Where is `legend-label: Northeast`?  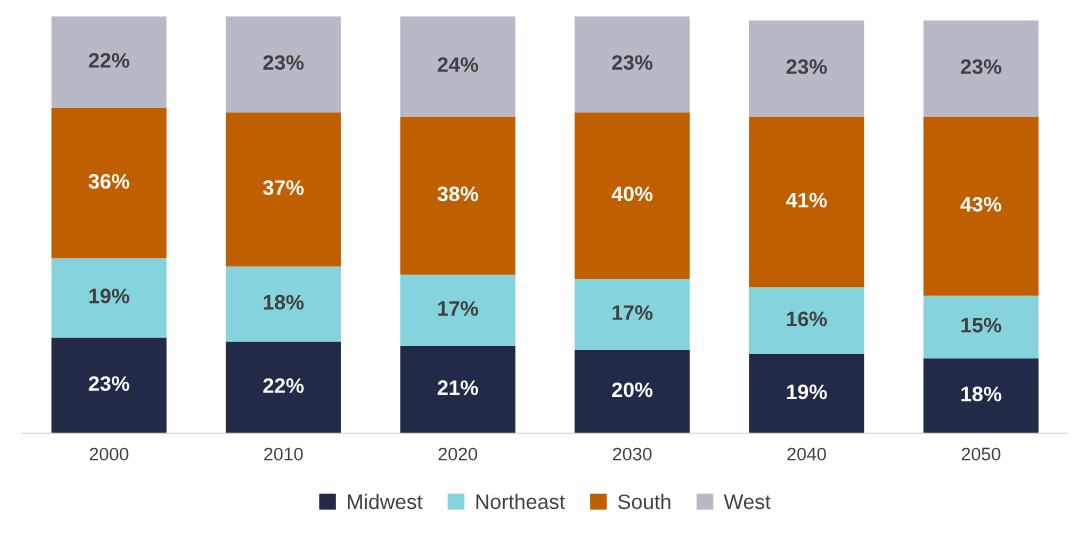 legend-label: Northeast is located at coordinates (520, 501).